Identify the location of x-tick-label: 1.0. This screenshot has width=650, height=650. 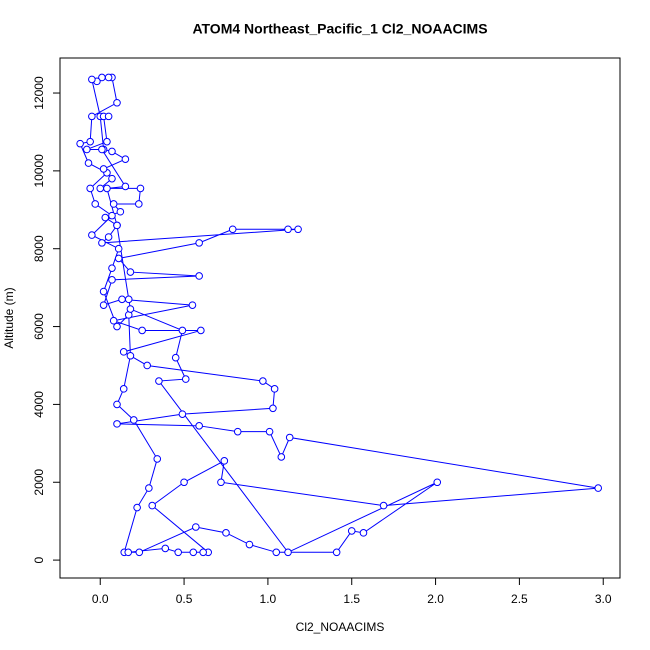
(268, 599).